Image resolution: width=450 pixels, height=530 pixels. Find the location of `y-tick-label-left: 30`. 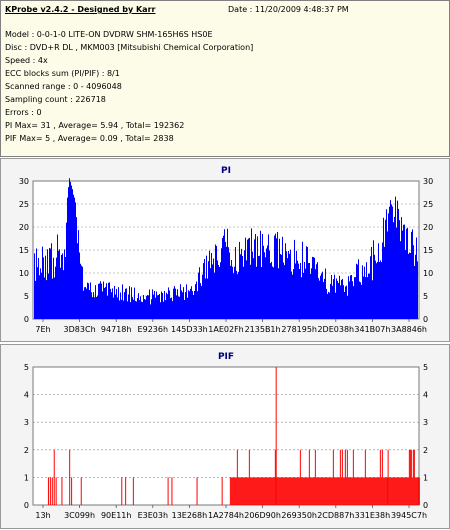

y-tick-label-left: 30 is located at coordinates (24, 181).